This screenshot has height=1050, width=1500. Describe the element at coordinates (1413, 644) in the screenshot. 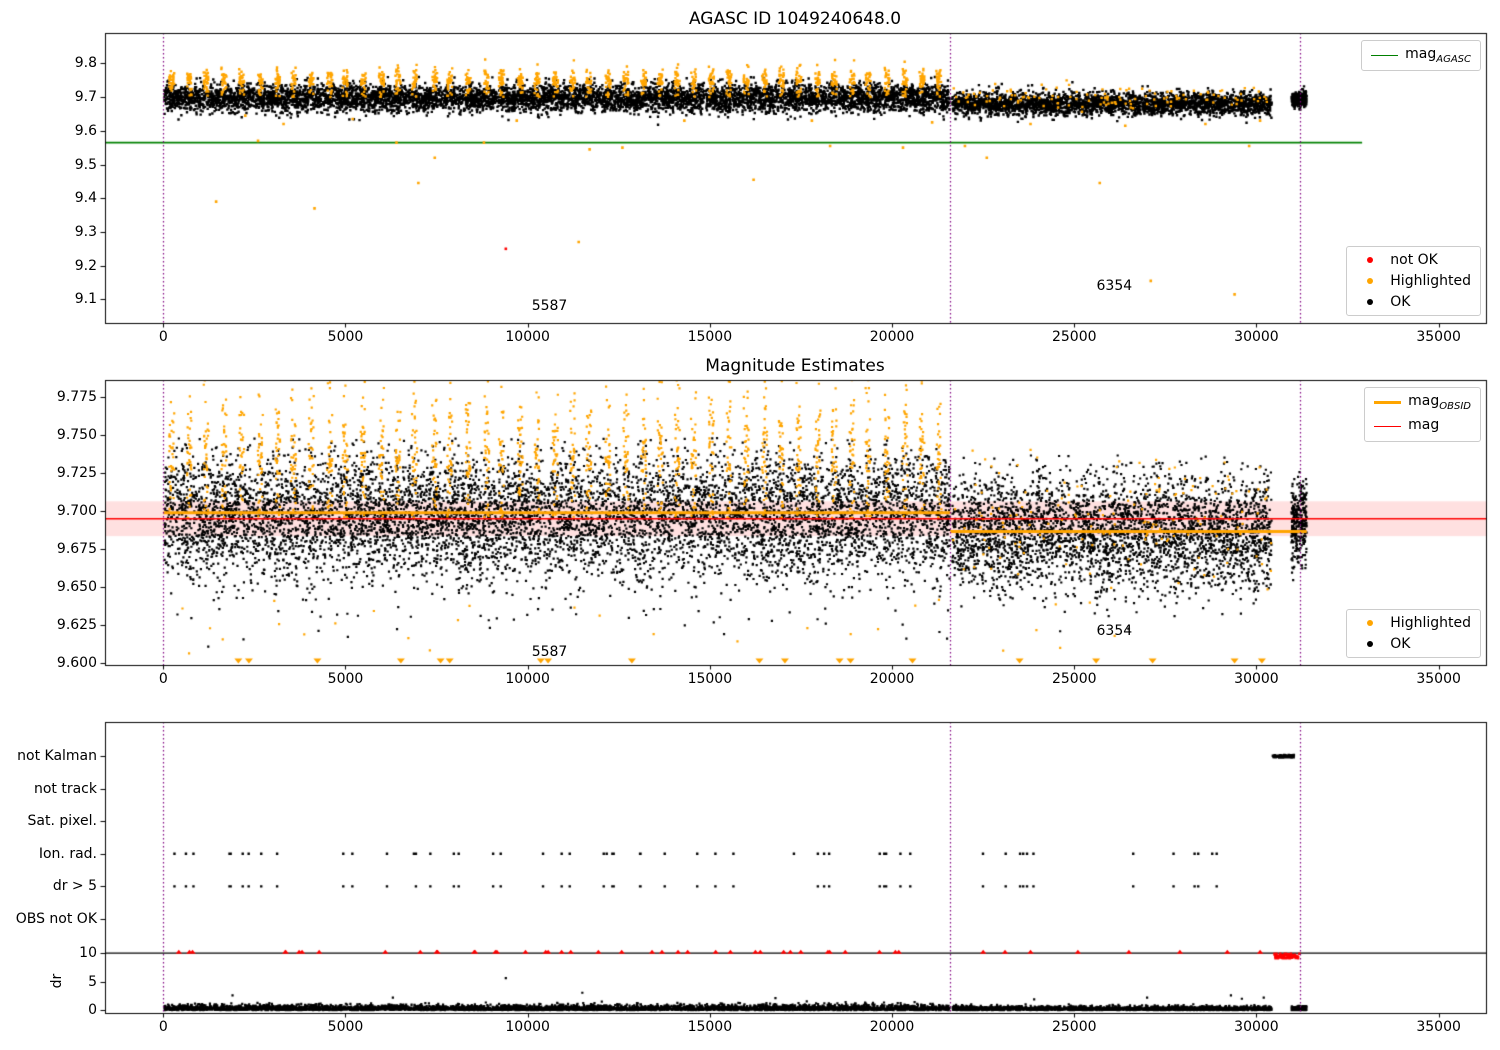

I see `legend-item-ok-mid: OK` at that location.